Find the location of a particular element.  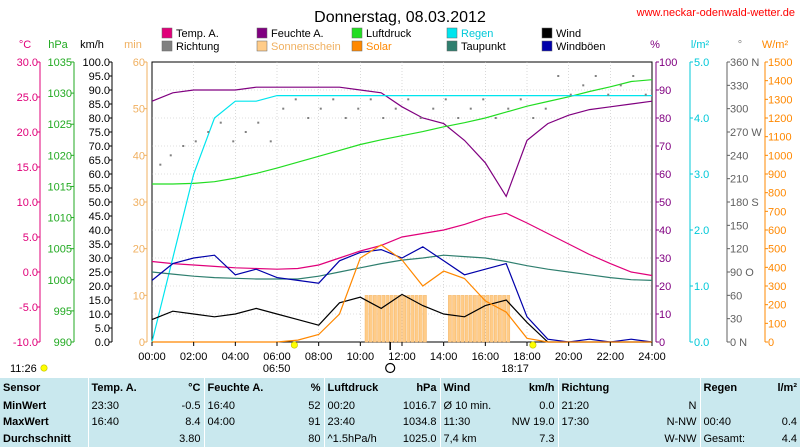

pct-axis-label: 0 is located at coordinates (662, 343).